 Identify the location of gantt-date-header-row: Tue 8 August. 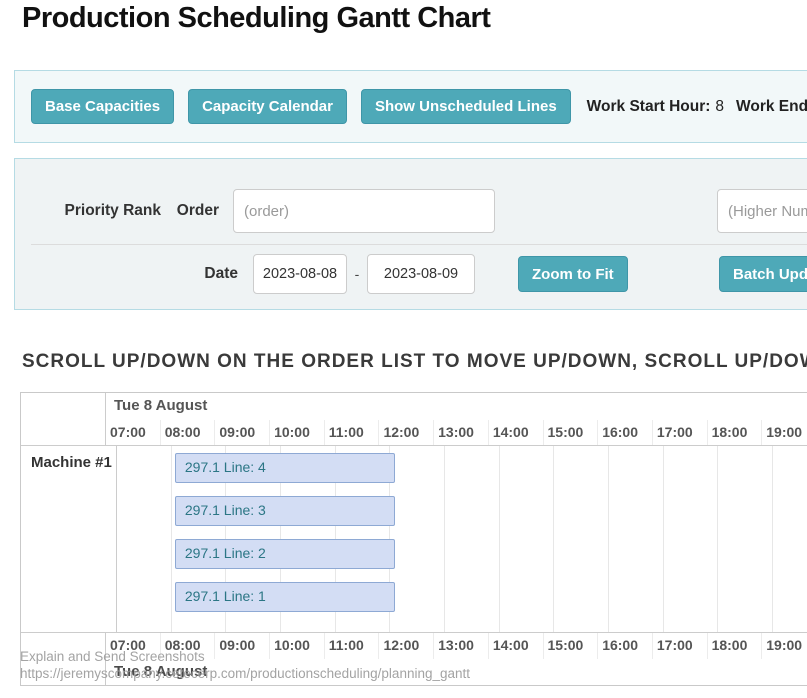
(414, 406).